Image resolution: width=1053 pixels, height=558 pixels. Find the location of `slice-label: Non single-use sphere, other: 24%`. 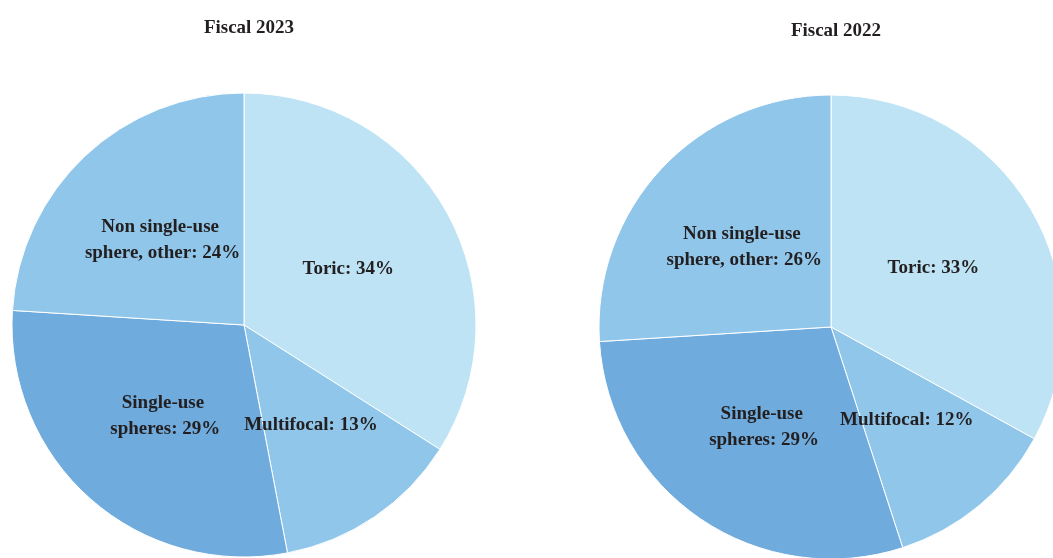

slice-label: Non single-use sphere, other: 24% is located at coordinates (162, 238).